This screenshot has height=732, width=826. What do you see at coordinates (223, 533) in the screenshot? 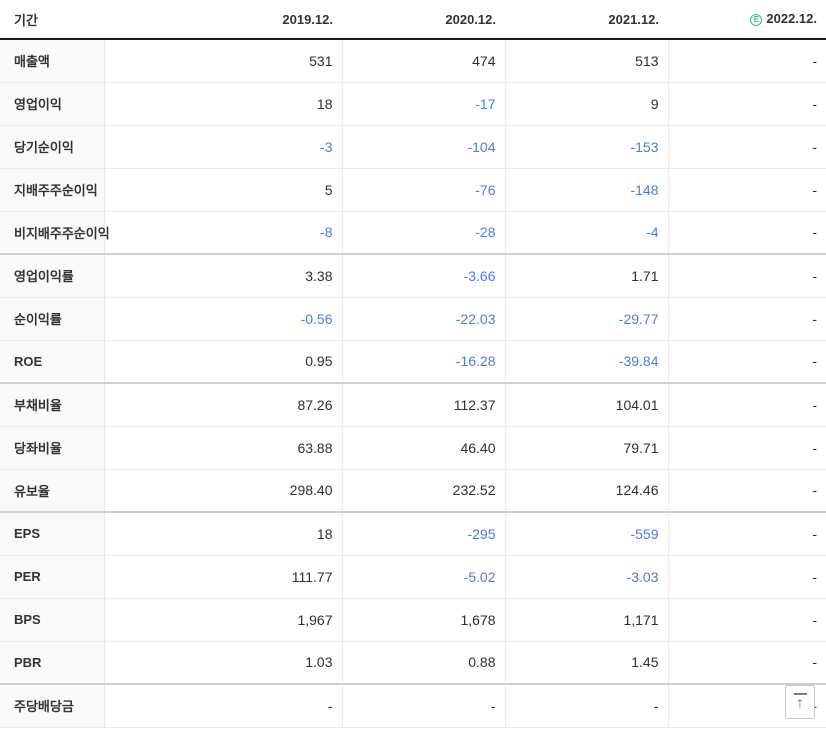
I see `cell-value: 18` at bounding box center [223, 533].